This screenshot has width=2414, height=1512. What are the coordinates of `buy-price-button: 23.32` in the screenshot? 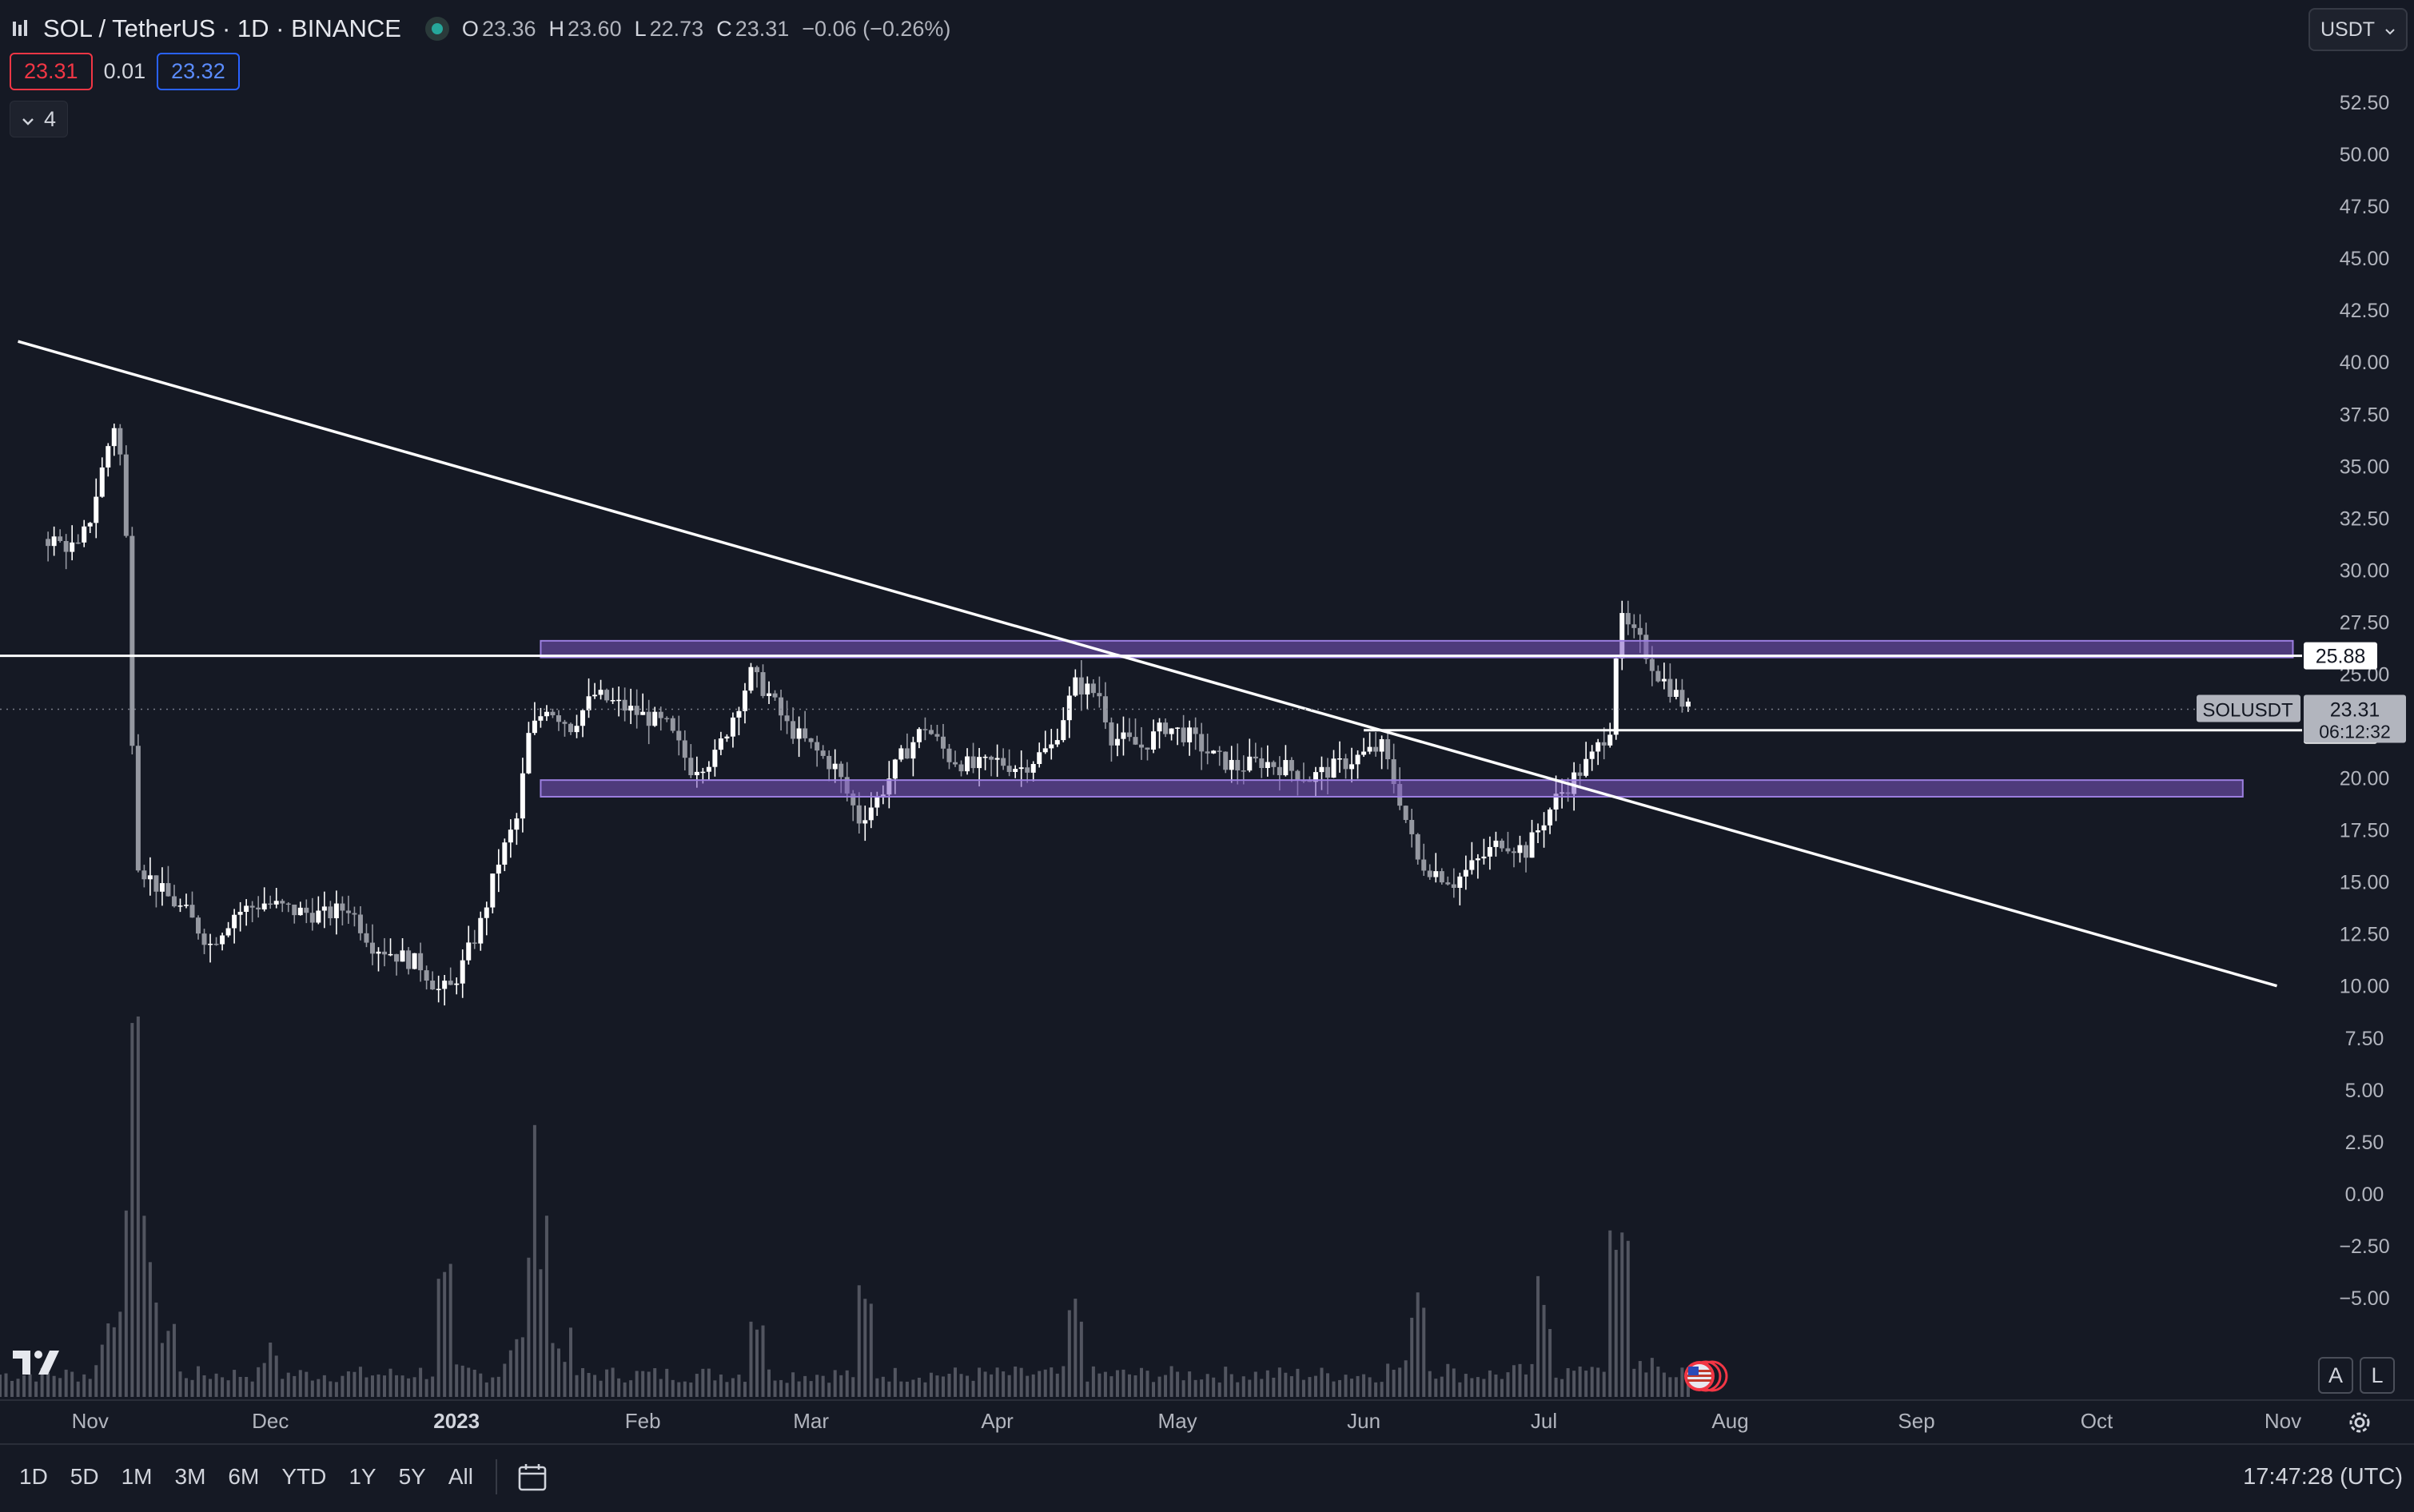 It's located at (199, 71).